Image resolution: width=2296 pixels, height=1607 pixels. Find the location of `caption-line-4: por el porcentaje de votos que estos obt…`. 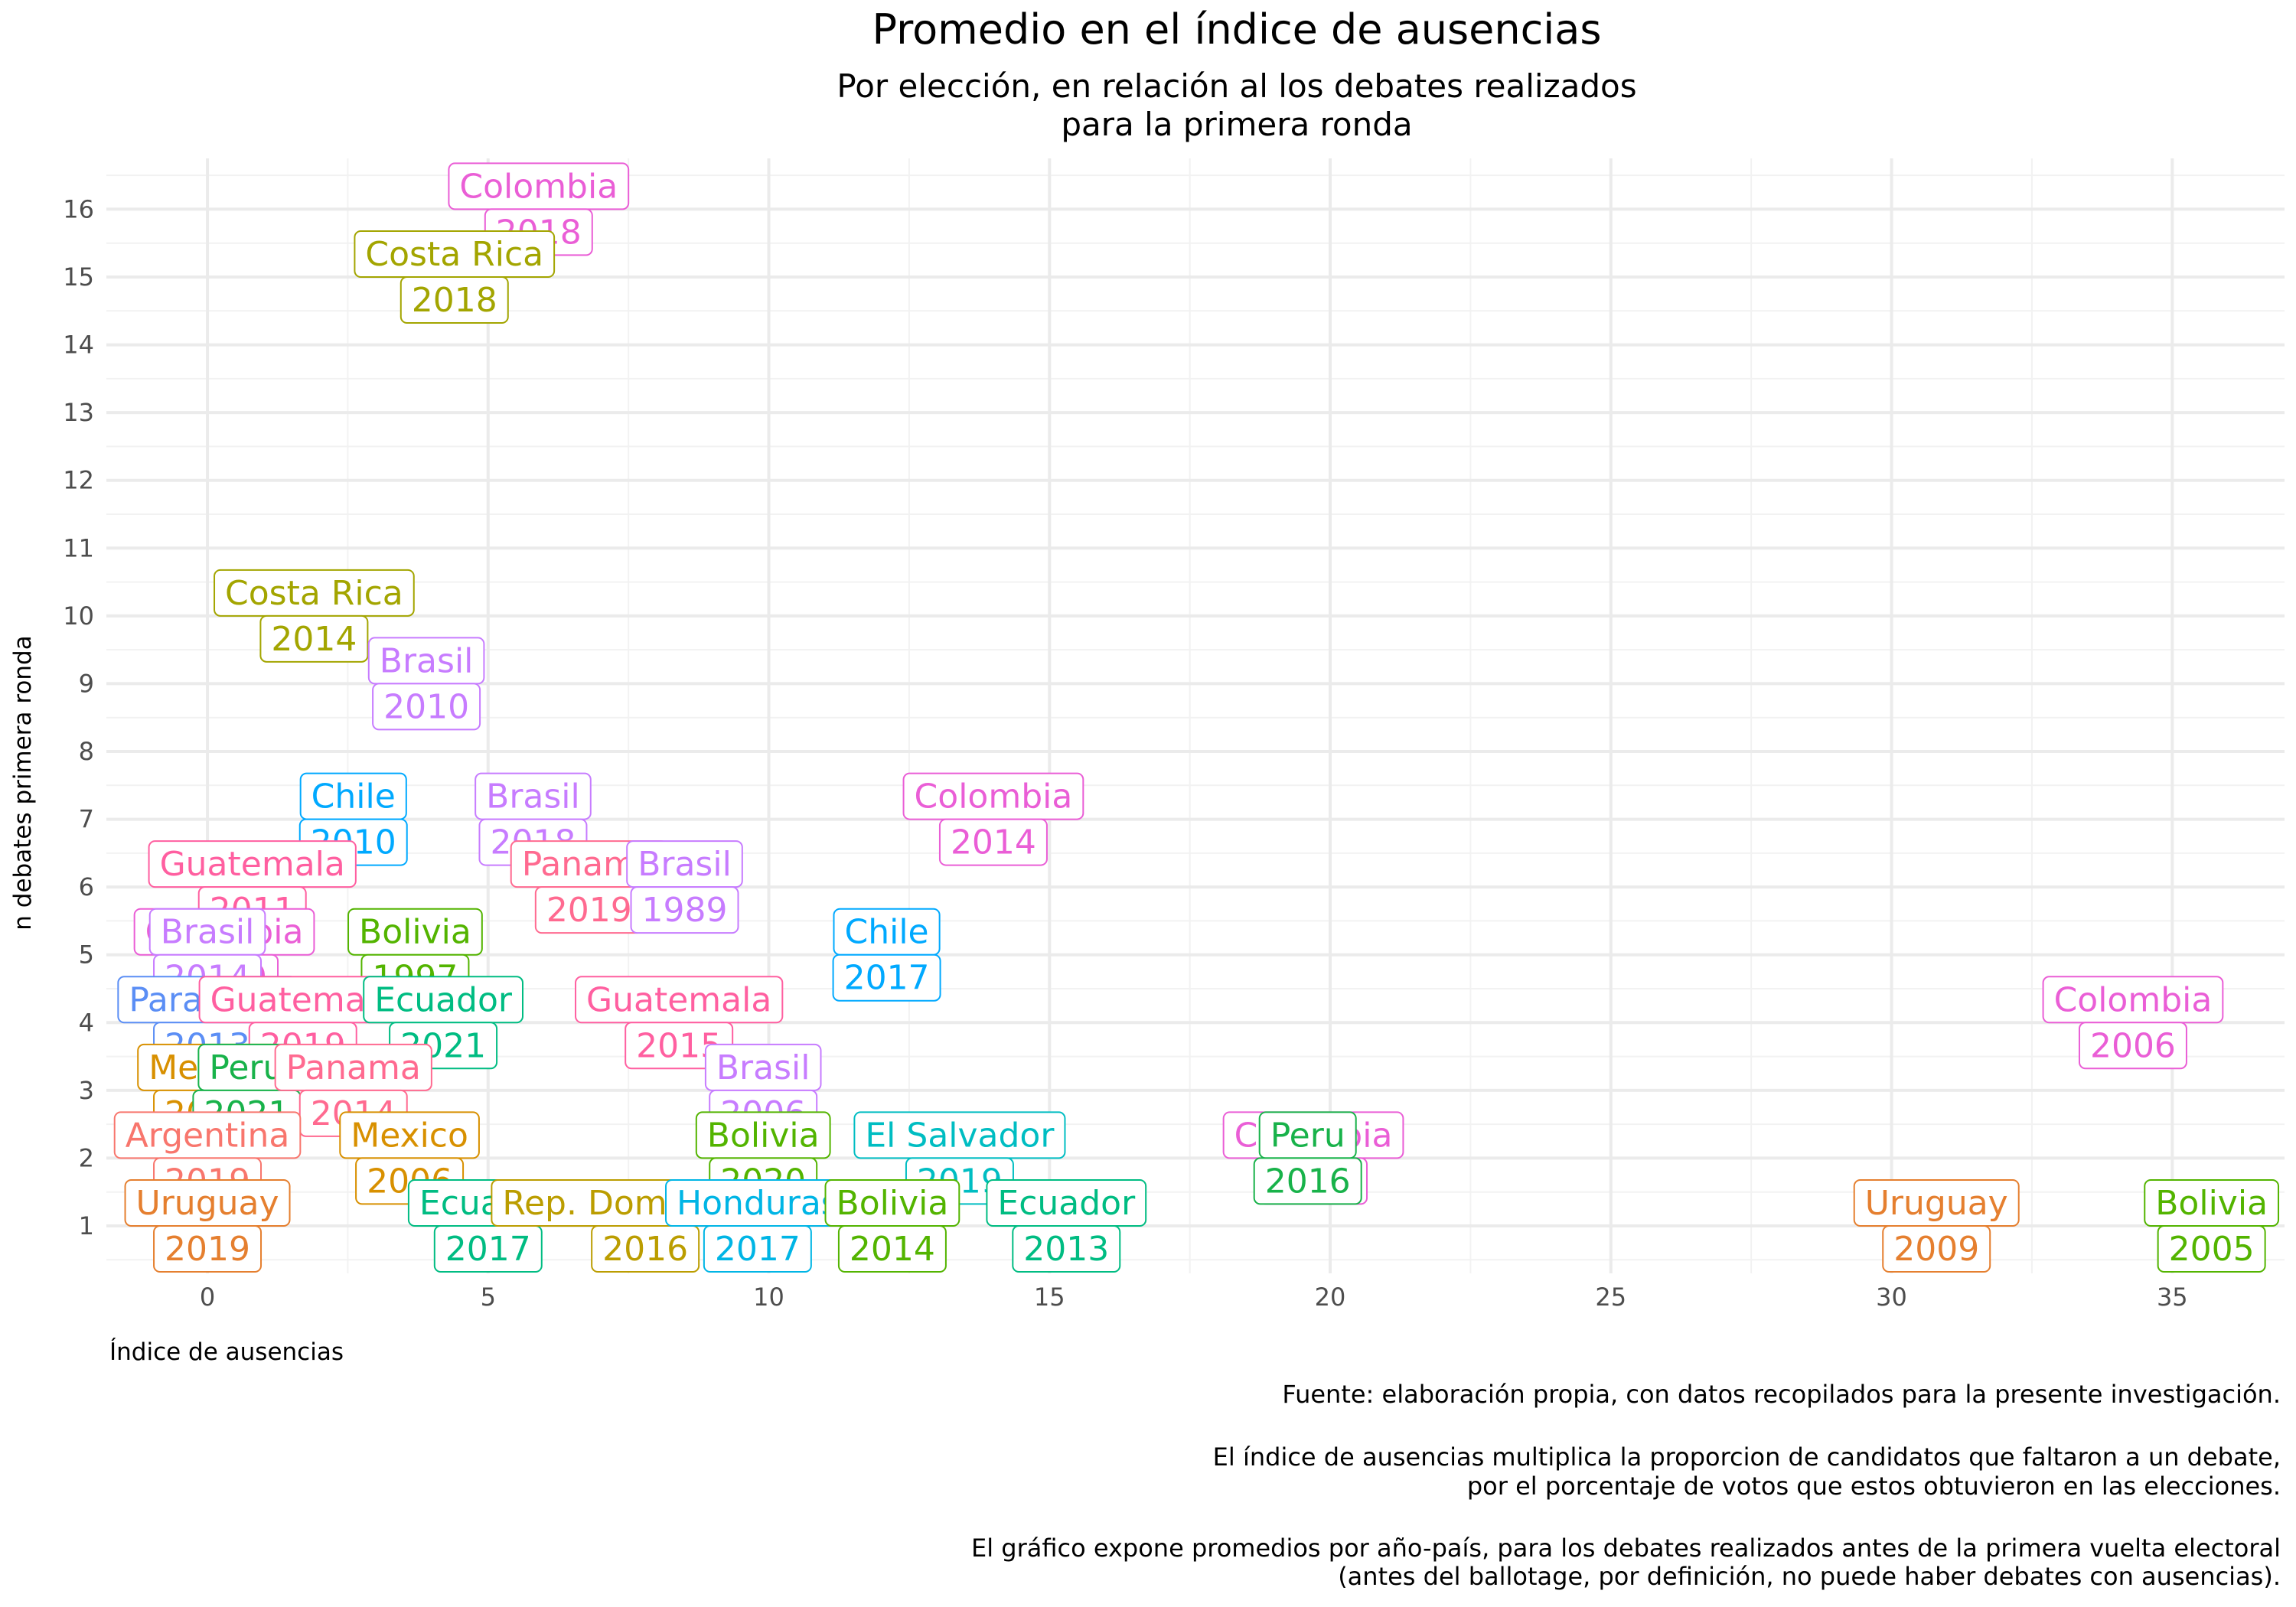

caption-line-4: por el porcentaje de votos que estos obt… is located at coordinates (1874, 1486).